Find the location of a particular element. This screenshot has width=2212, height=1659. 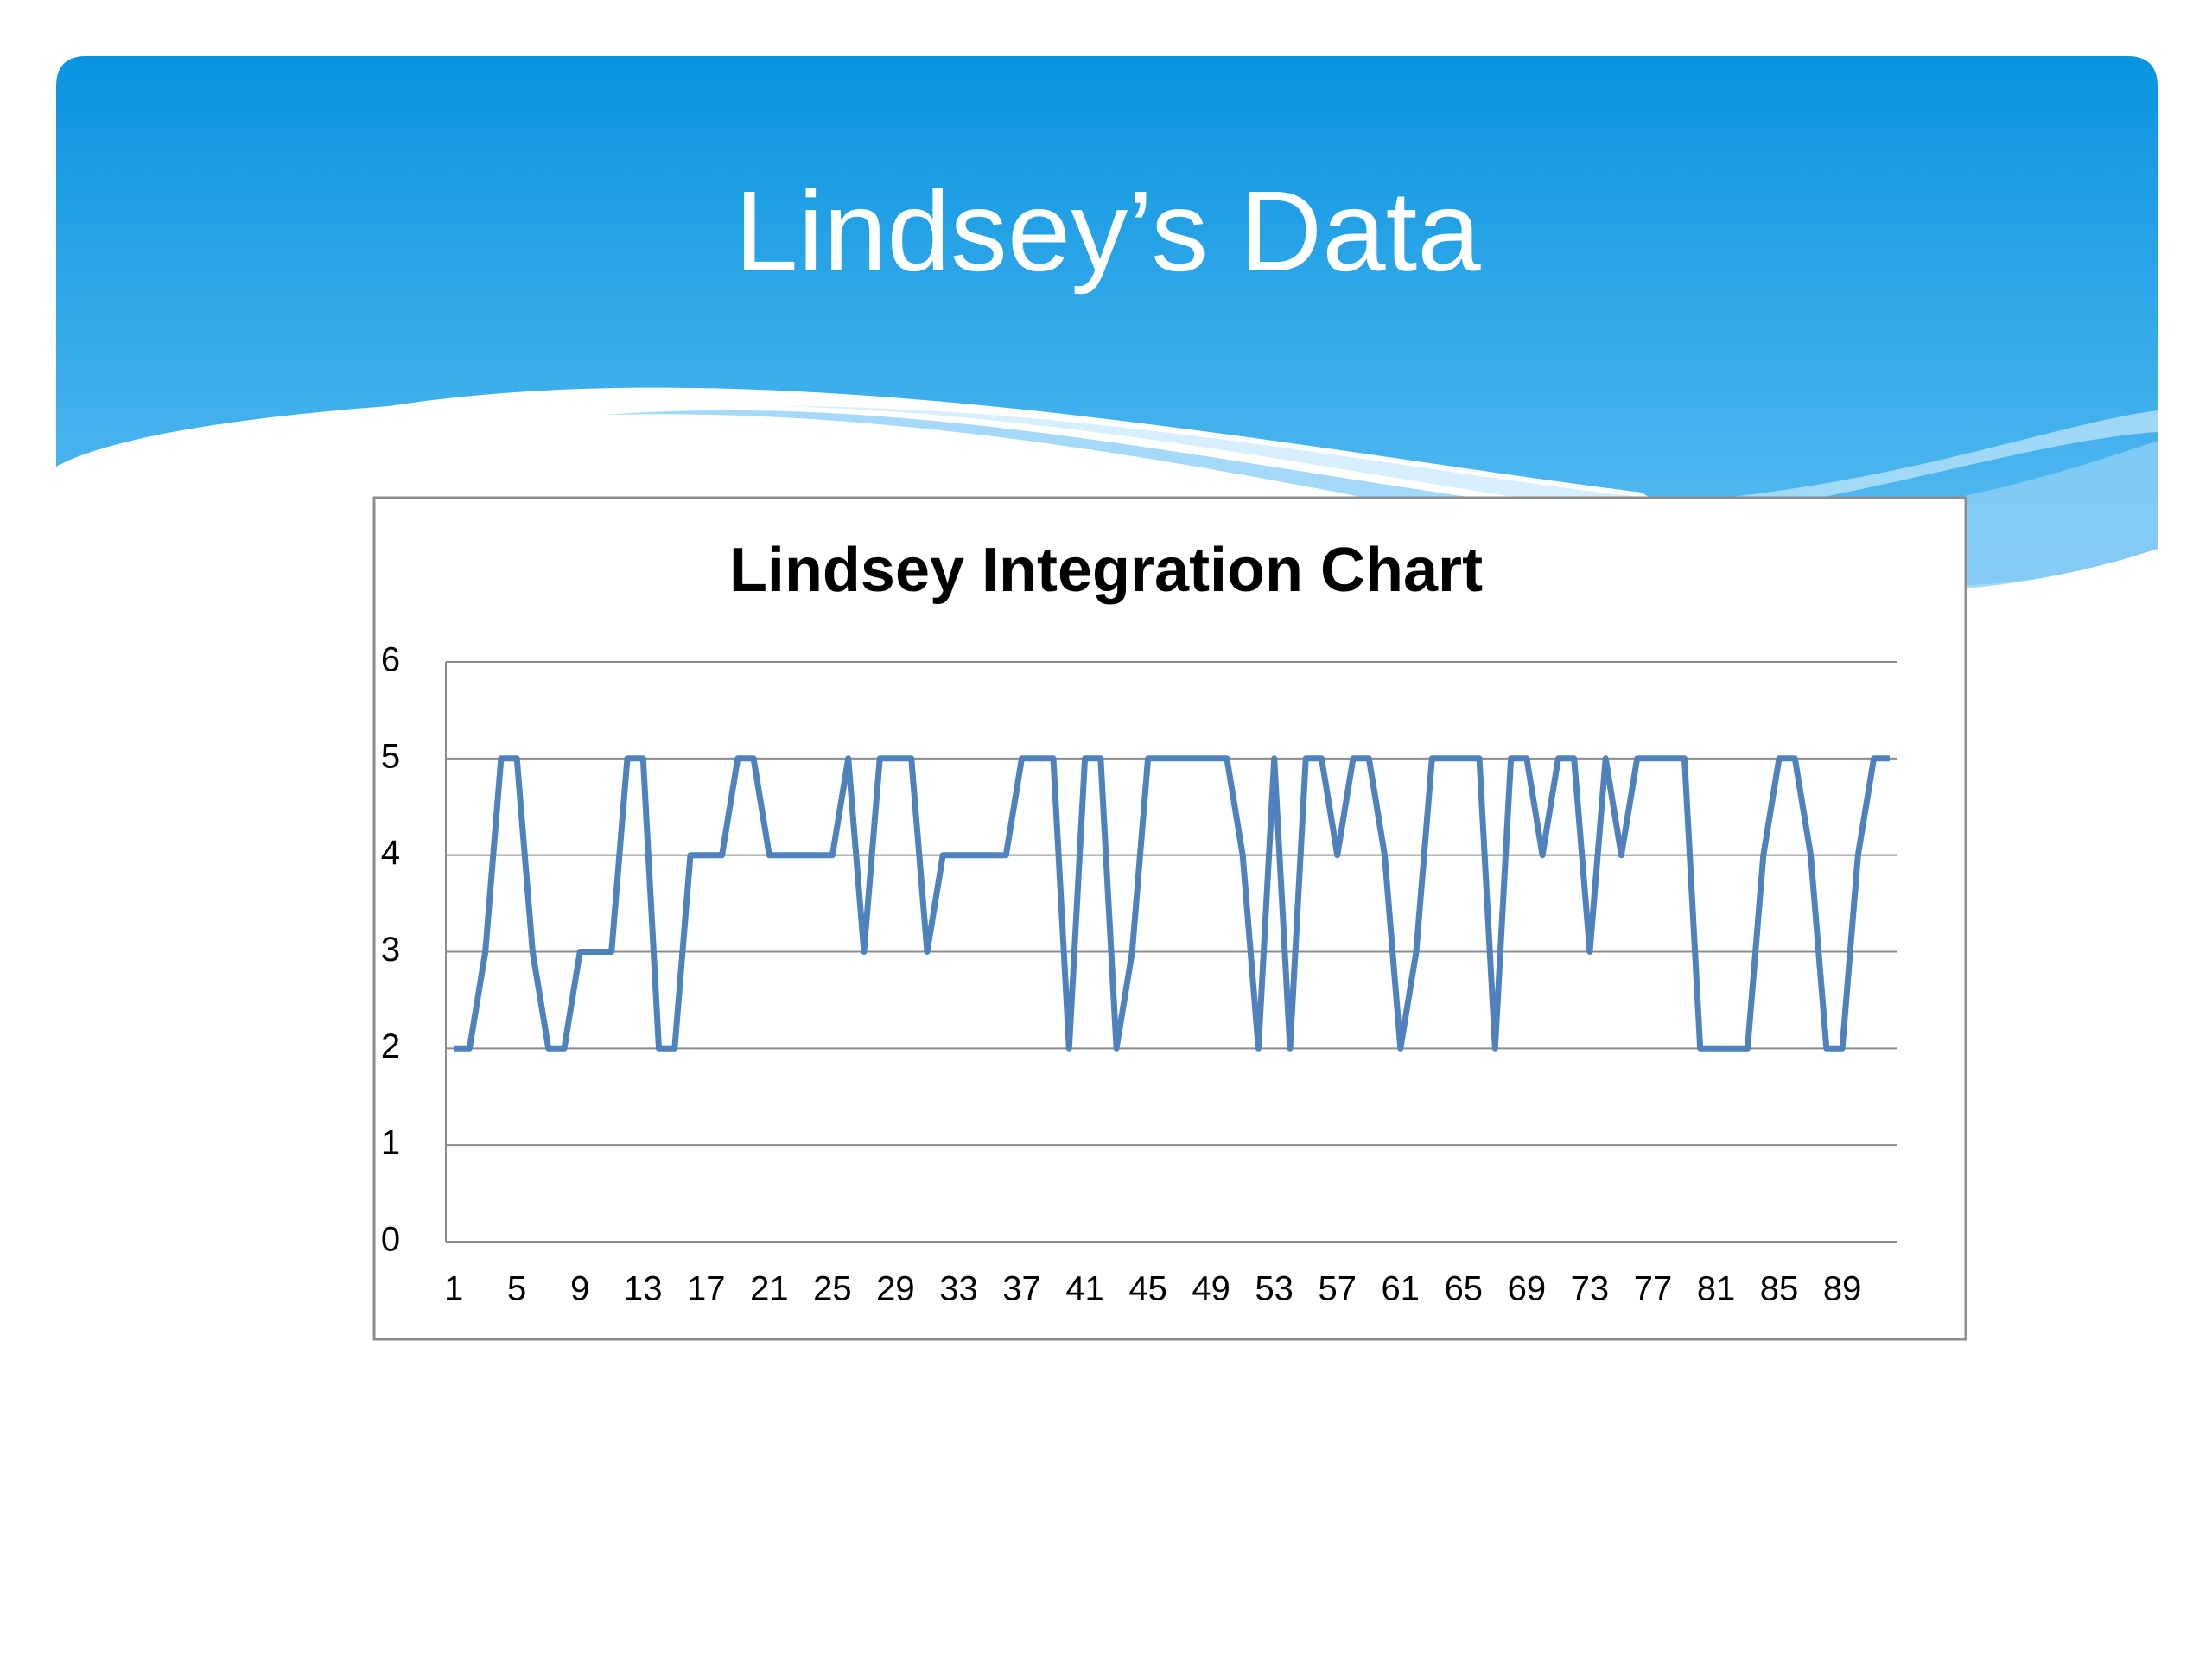

x-tick-label: 65 is located at coordinates (1464, 1289).